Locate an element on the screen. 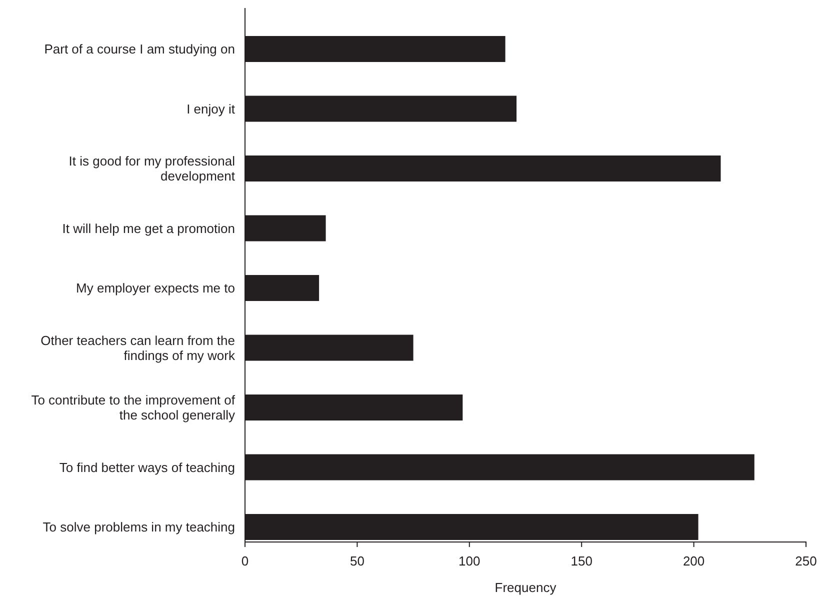 The height and width of the screenshot is (599, 822). x-tick-label: 250 is located at coordinates (806, 561).